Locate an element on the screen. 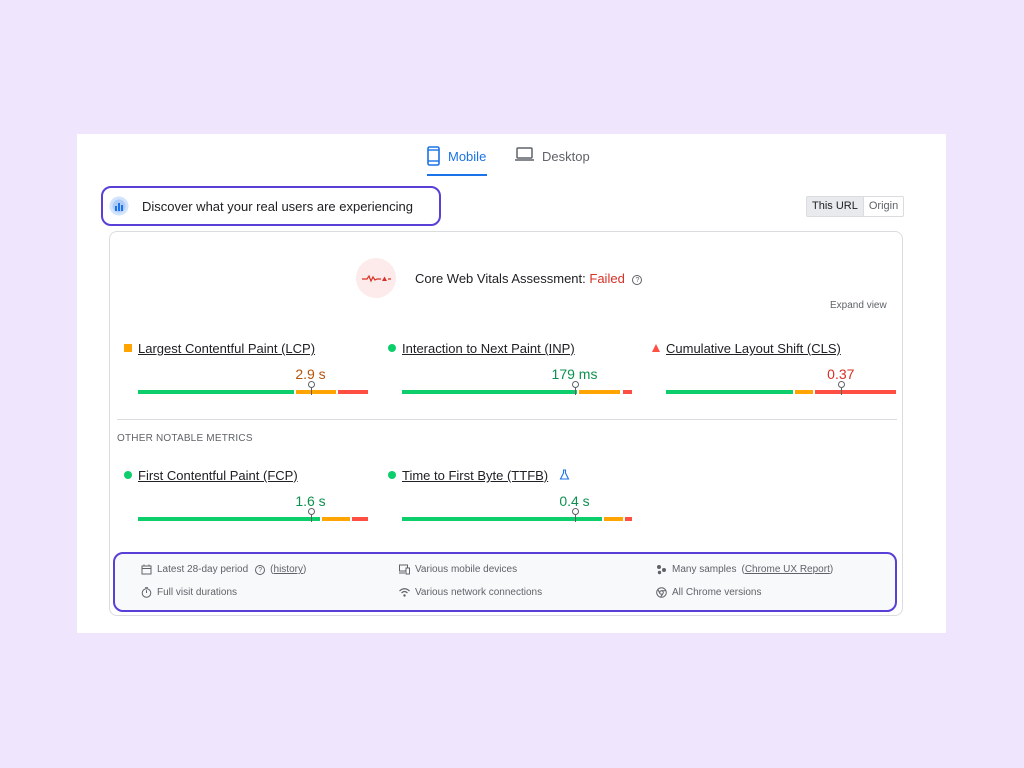 Image resolution: width=1024 pixels, height=768 pixels. metric-lcp: Largest Contentful Paint (LCP) 2.9 s is located at coordinates (247, 370).